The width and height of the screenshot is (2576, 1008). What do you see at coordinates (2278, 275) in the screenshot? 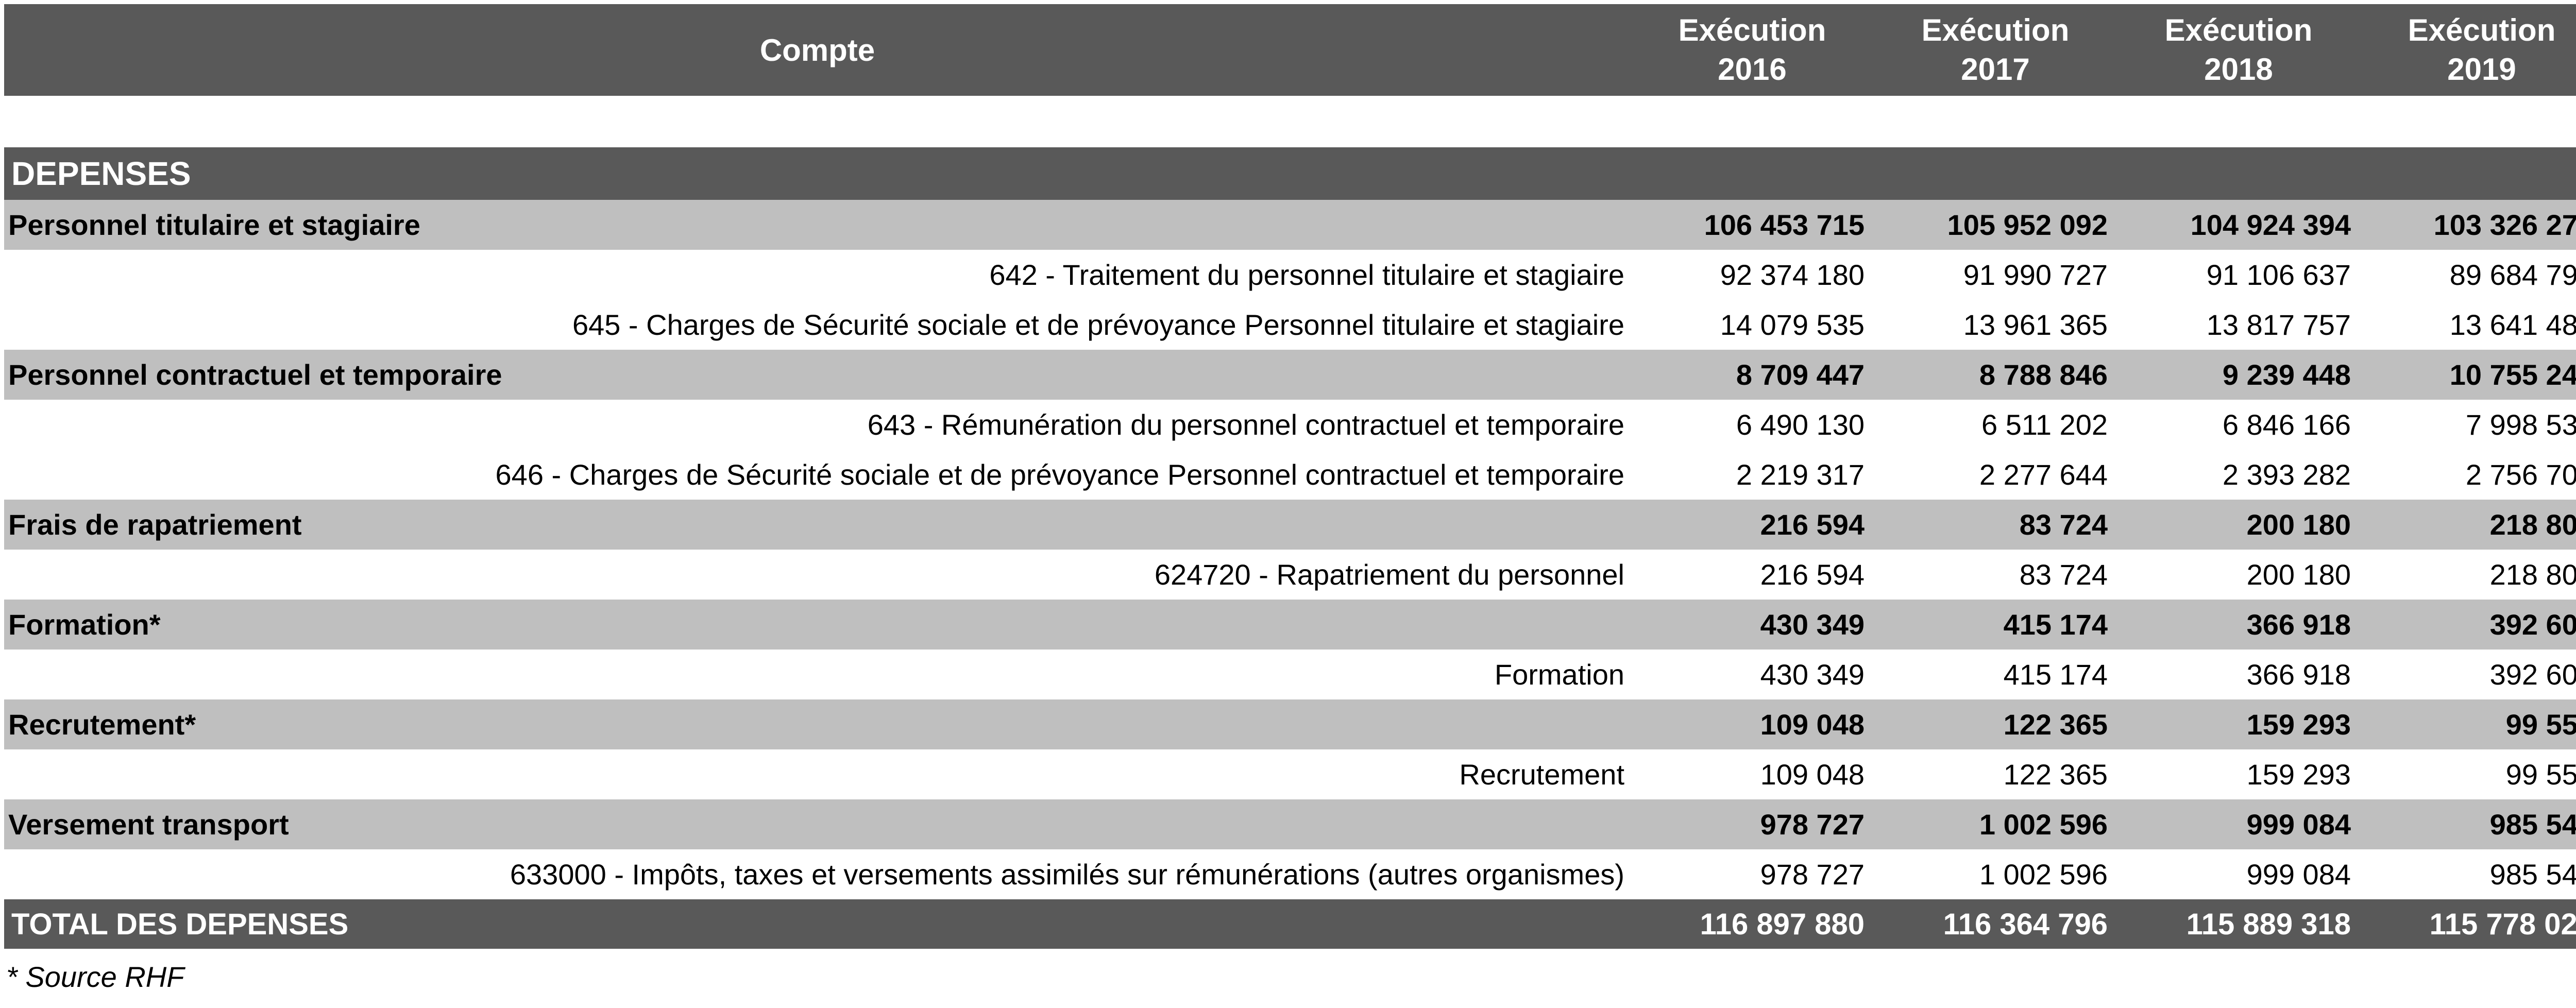
I see `cell-value: 91 106 637` at bounding box center [2278, 275].